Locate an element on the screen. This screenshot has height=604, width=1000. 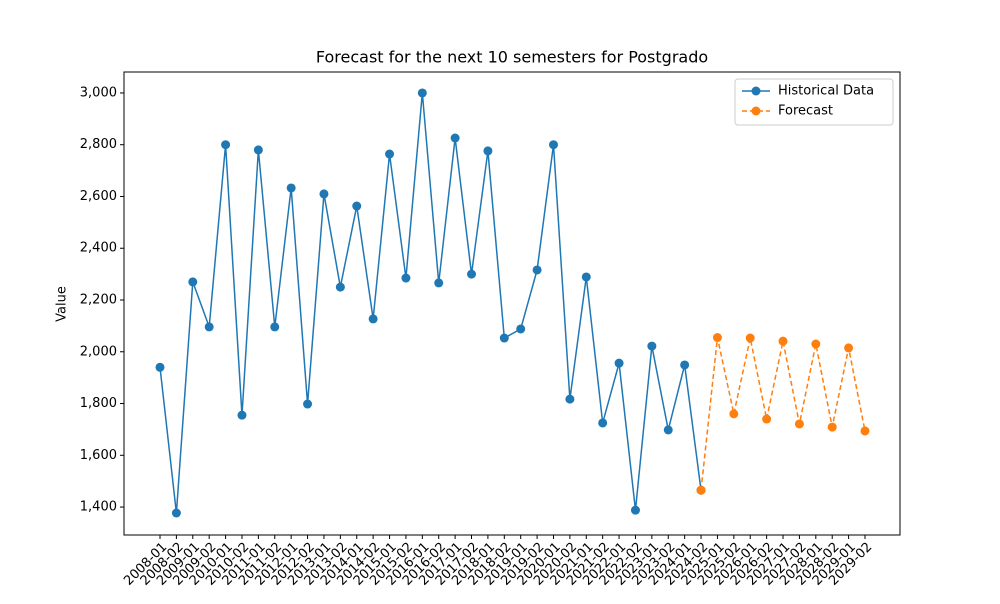
y-tick-label: 1,800 is located at coordinates (98, 403).